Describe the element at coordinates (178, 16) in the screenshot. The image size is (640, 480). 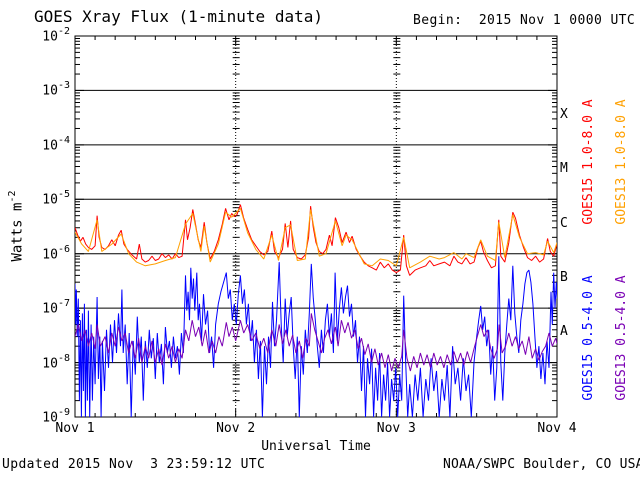
I see `page-title: GOES Xray Flux (1-minute data)` at that location.